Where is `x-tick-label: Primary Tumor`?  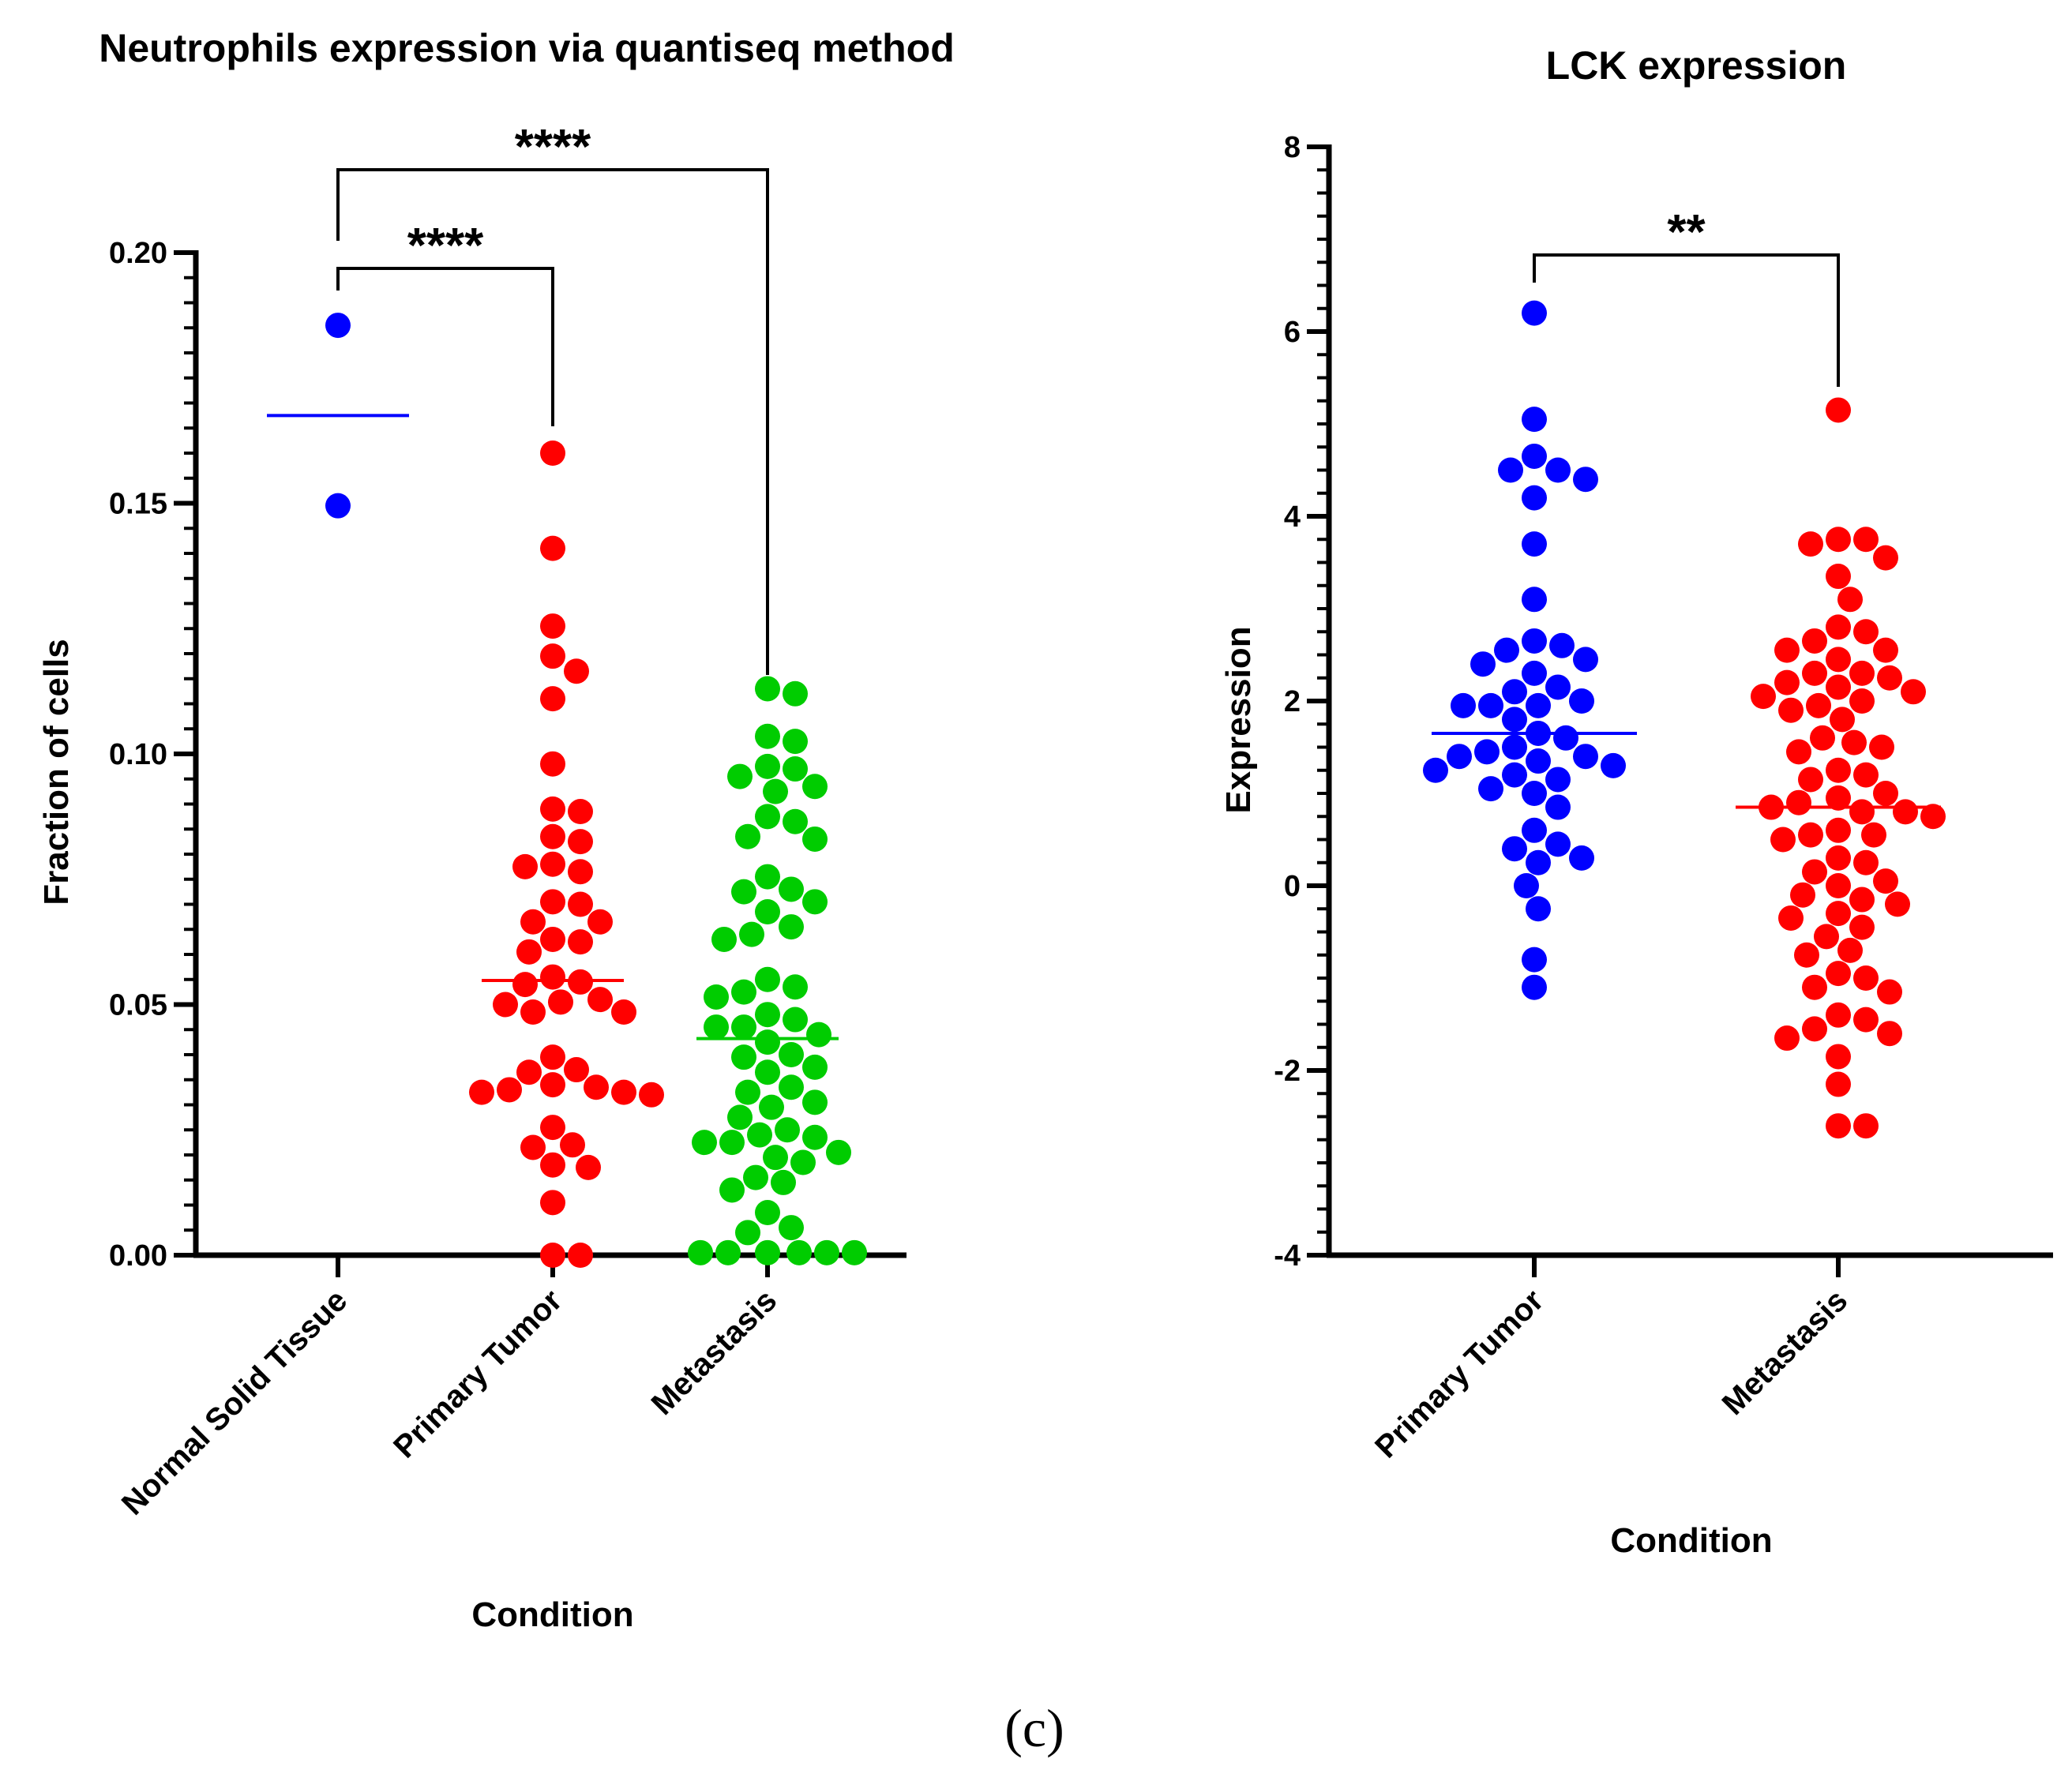 x-tick-label: Primary Tumor is located at coordinates (478, 1373).